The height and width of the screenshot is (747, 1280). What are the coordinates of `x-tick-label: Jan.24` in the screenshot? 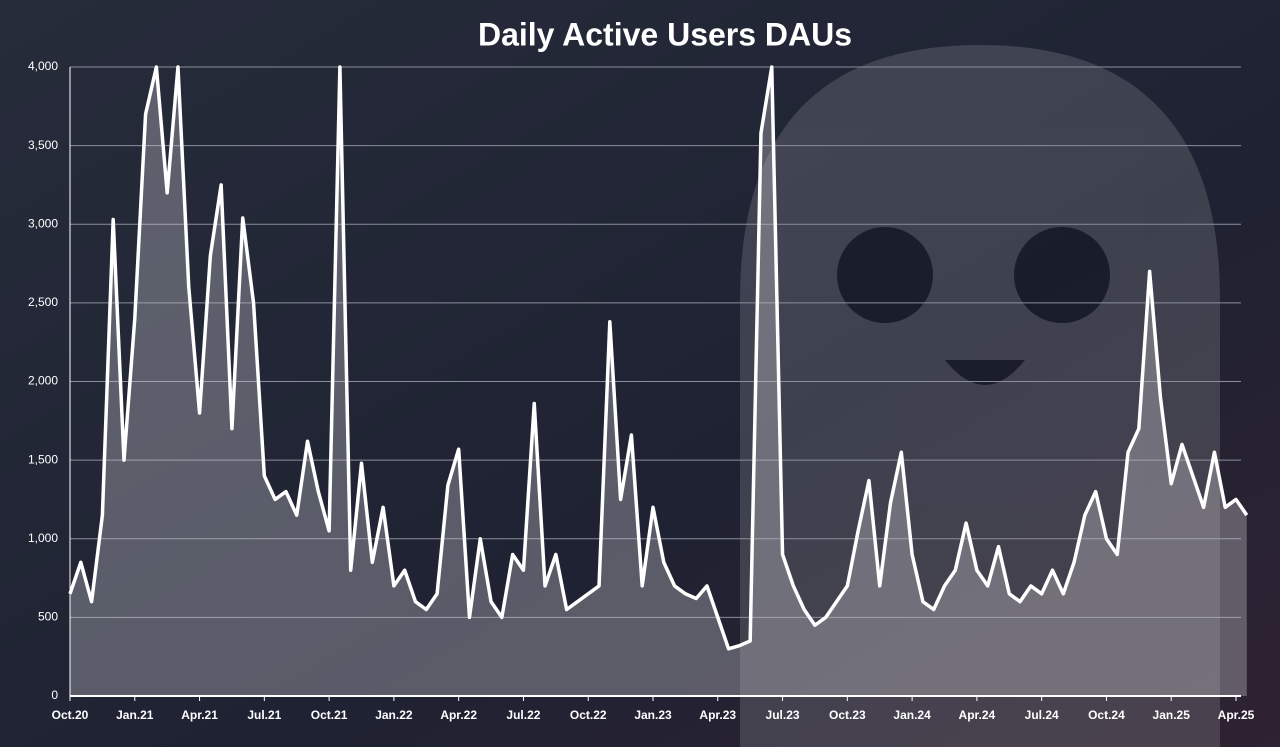 It's located at (912, 715).